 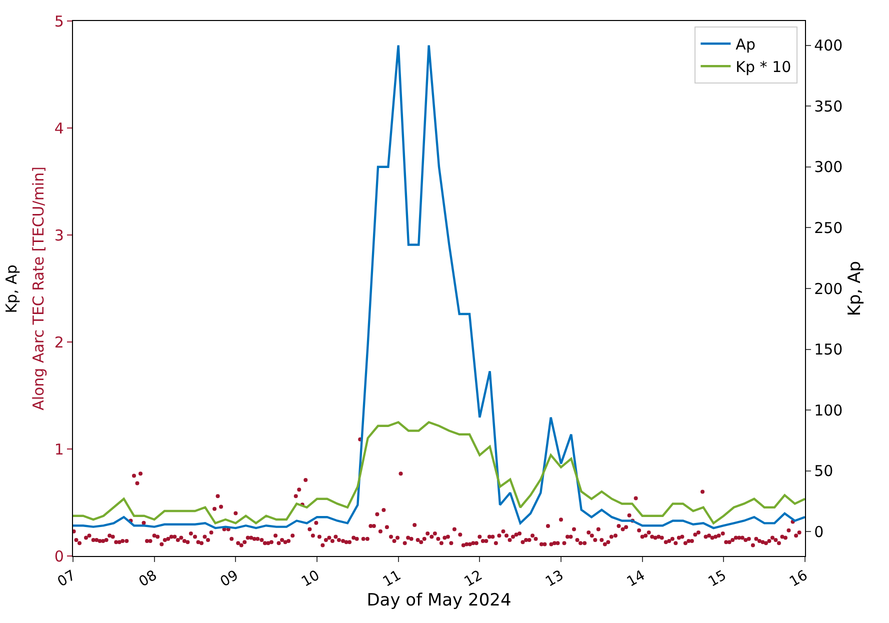 What do you see at coordinates (474, 579) in the screenshot?
I see `x-tick-label: 12` at bounding box center [474, 579].